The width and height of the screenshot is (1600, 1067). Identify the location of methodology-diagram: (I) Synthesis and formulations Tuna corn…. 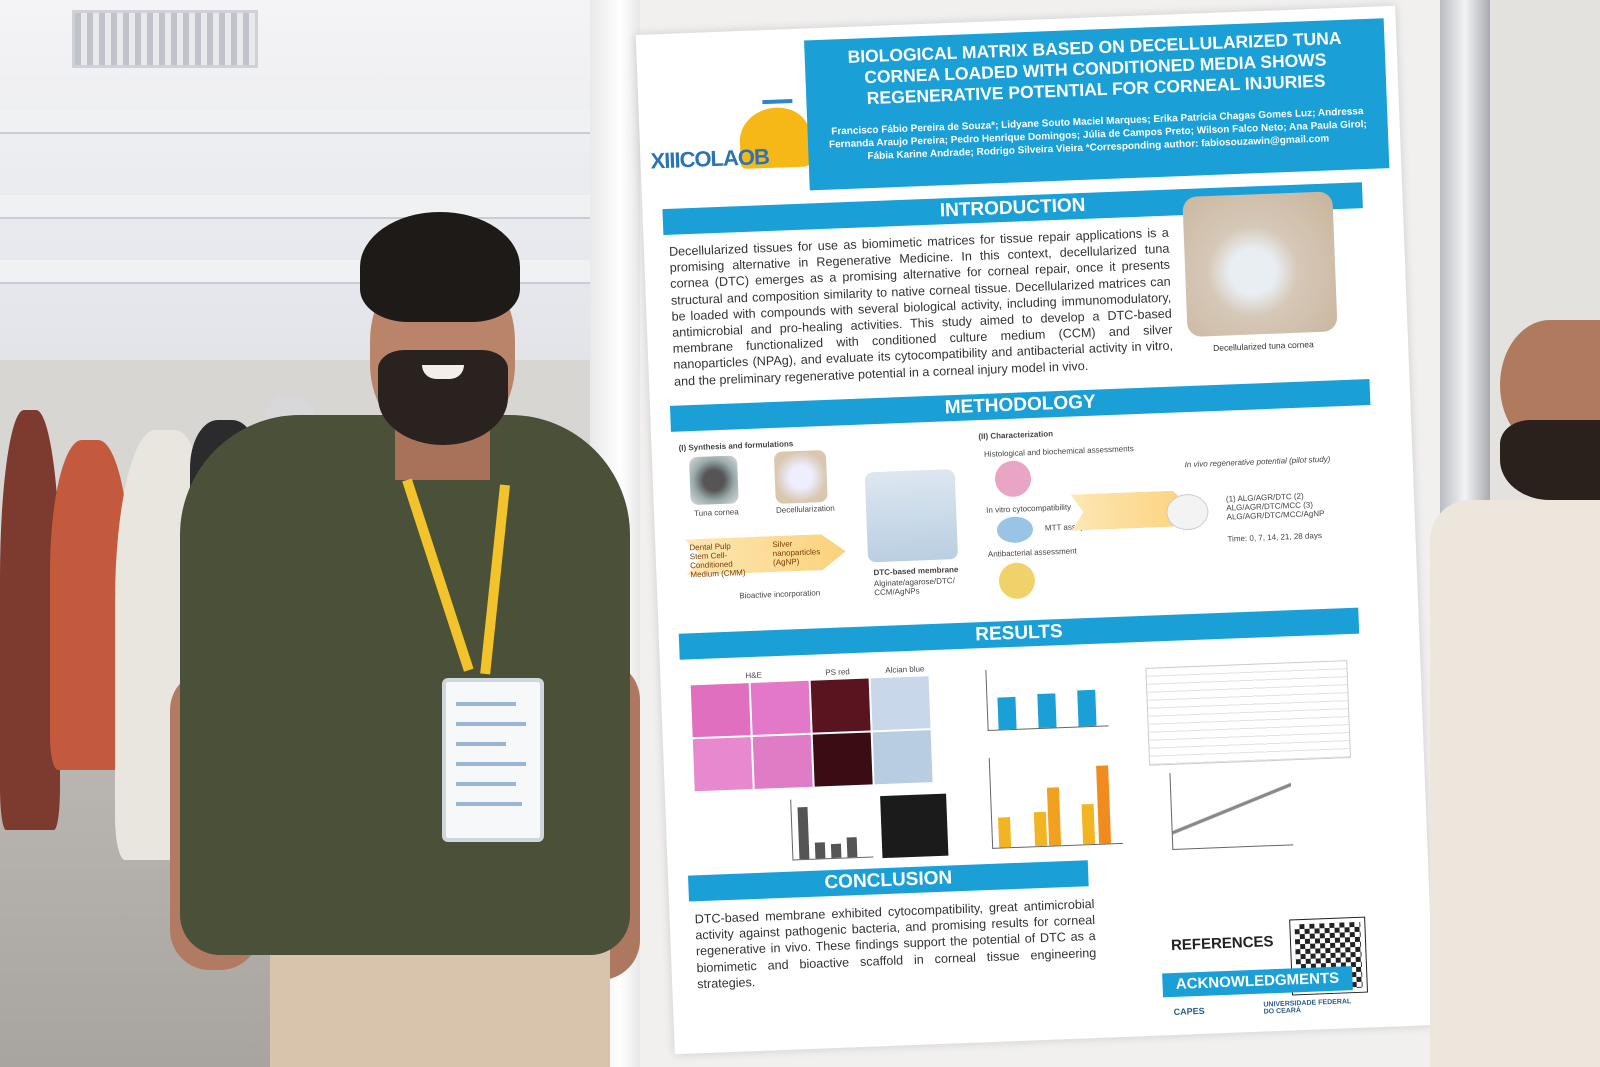
(1021, 520).